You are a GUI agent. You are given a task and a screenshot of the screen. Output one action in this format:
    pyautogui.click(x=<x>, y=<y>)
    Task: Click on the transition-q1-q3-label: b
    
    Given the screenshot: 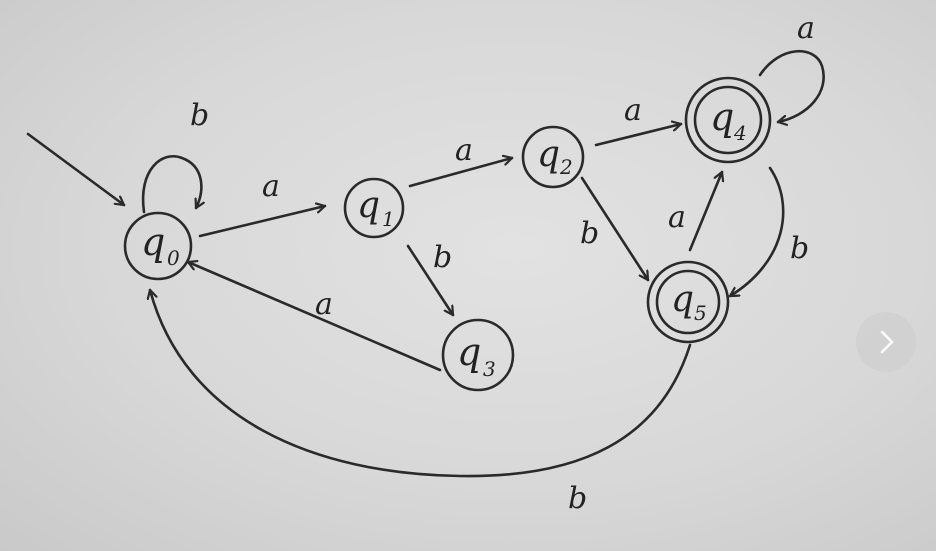 What is the action you would take?
    pyautogui.click(x=442, y=257)
    